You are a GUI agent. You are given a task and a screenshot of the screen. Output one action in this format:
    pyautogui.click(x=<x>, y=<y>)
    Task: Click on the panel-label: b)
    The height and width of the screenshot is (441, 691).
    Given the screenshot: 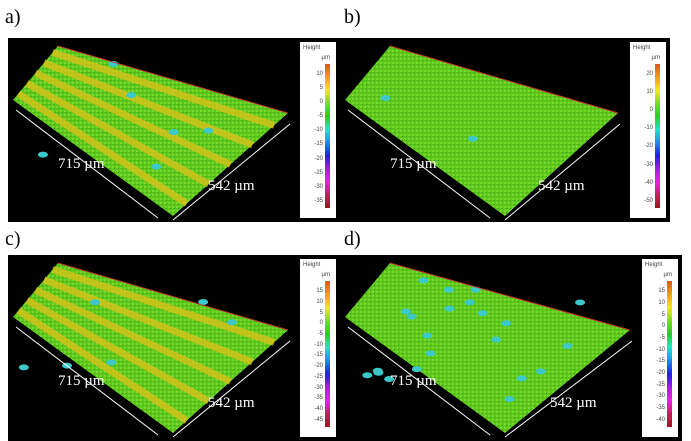 What is the action you would take?
    pyautogui.click(x=352, y=17)
    